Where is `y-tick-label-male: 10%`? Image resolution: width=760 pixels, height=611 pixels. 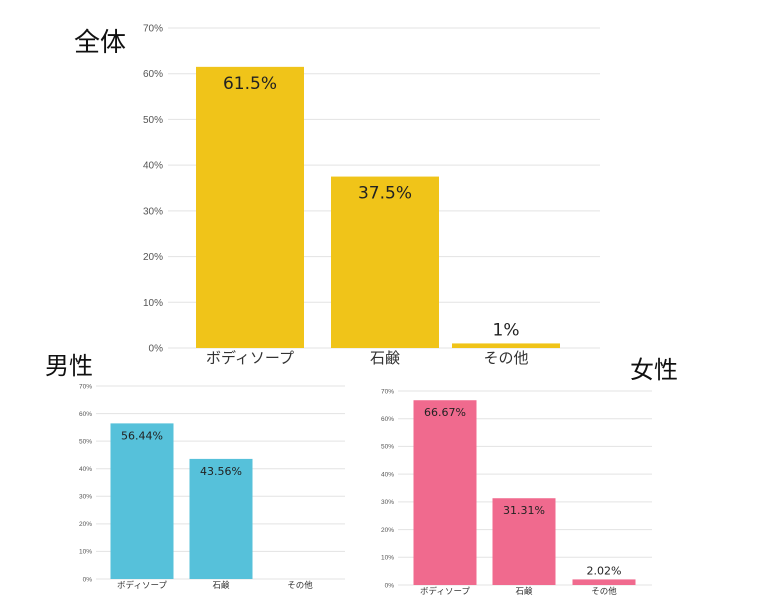 y-tick-label-male: 10% is located at coordinates (85, 552).